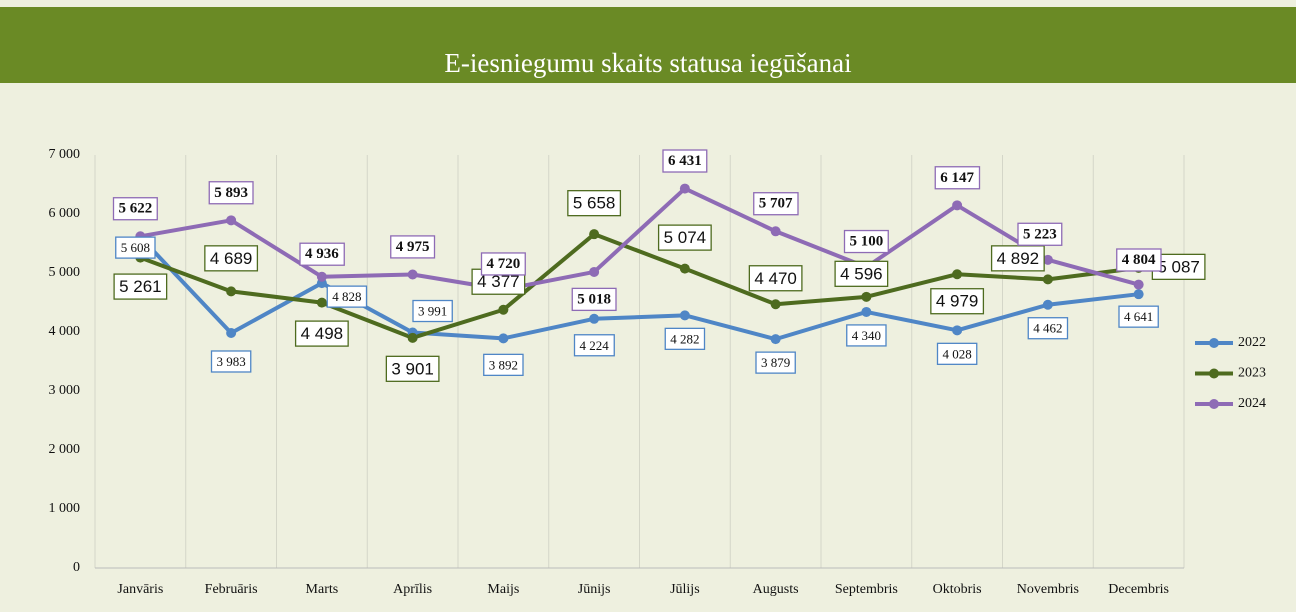 The image size is (1296, 612). I want to click on legend-label: 2024, so click(1252, 403).